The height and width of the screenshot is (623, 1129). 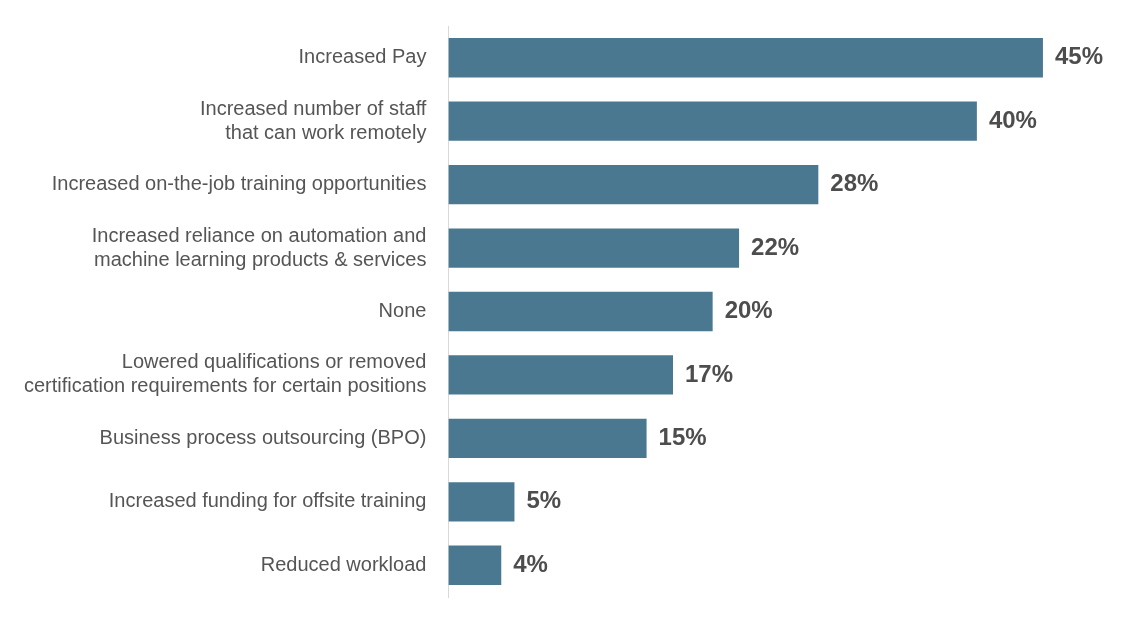 I want to click on data-label: 4%, so click(x=530, y=563).